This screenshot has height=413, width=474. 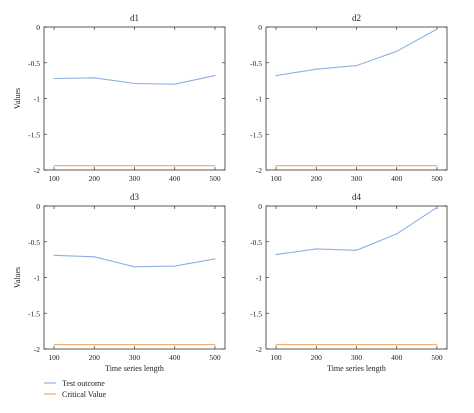 I want to click on panel-title: d2, so click(x=356, y=18).